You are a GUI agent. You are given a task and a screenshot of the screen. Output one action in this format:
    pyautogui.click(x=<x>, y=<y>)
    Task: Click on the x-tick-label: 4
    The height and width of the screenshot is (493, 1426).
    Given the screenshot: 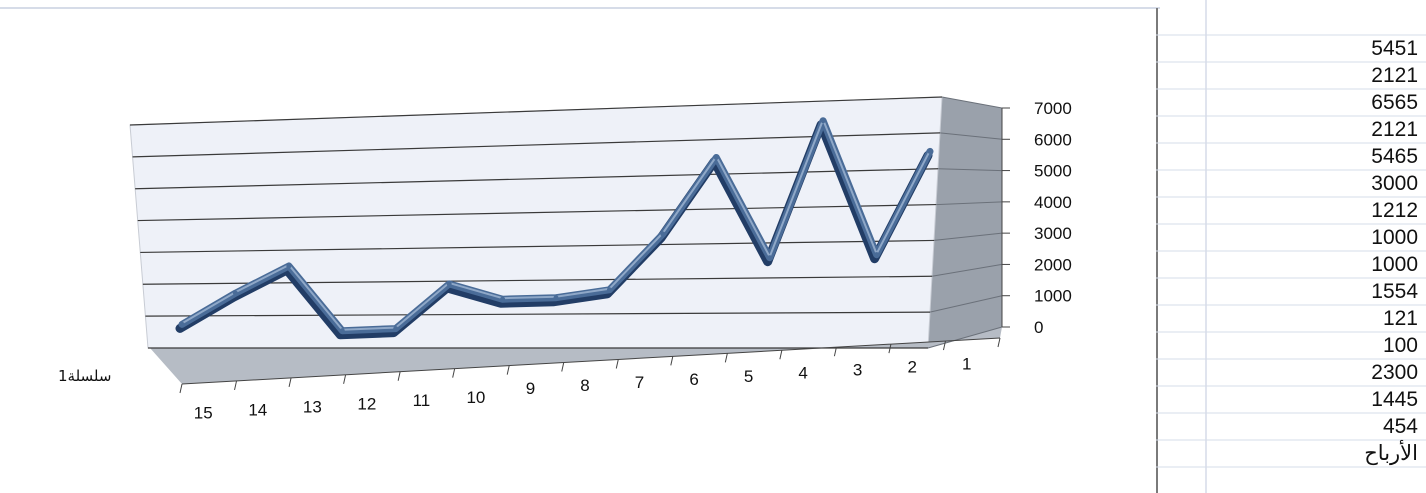 What is the action you would take?
    pyautogui.click(x=802, y=373)
    